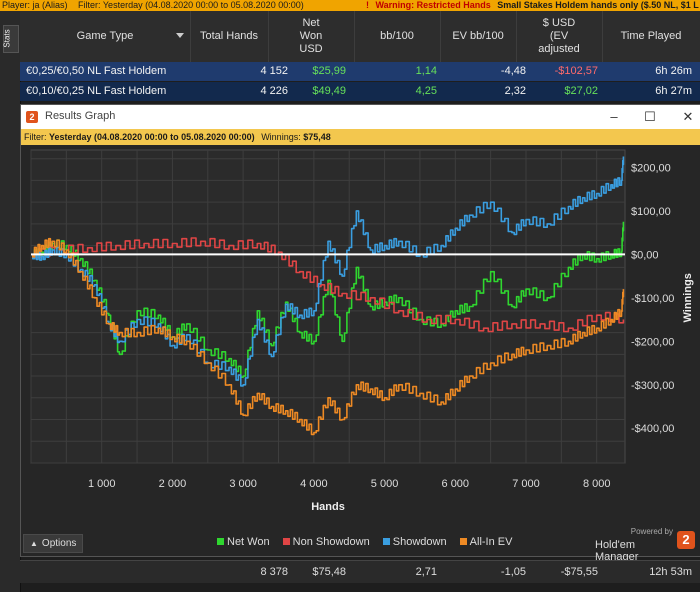 This screenshot has width=700, height=592. What do you see at coordinates (651, 168) in the screenshot?
I see `y-tick-label: $200,00` at bounding box center [651, 168].